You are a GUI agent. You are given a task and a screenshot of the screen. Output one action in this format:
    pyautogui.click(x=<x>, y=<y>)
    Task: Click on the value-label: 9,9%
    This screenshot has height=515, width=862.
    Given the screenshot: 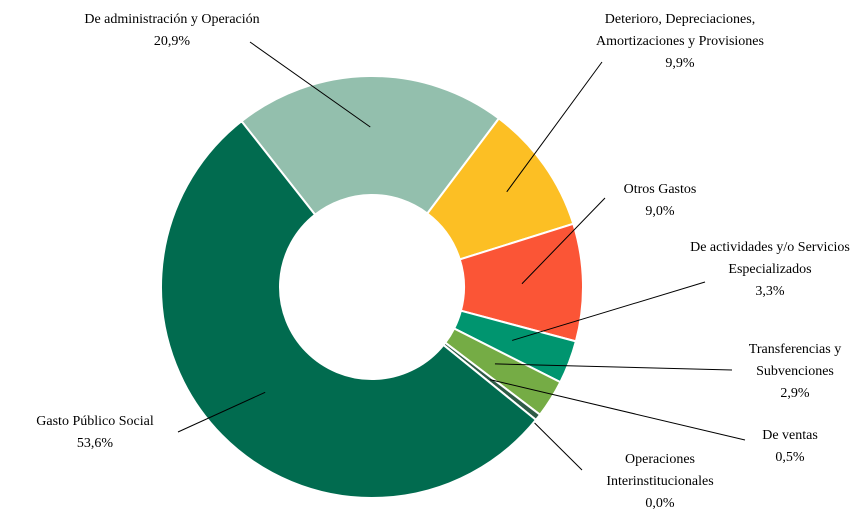 What is the action you would take?
    pyautogui.click(x=680, y=63)
    